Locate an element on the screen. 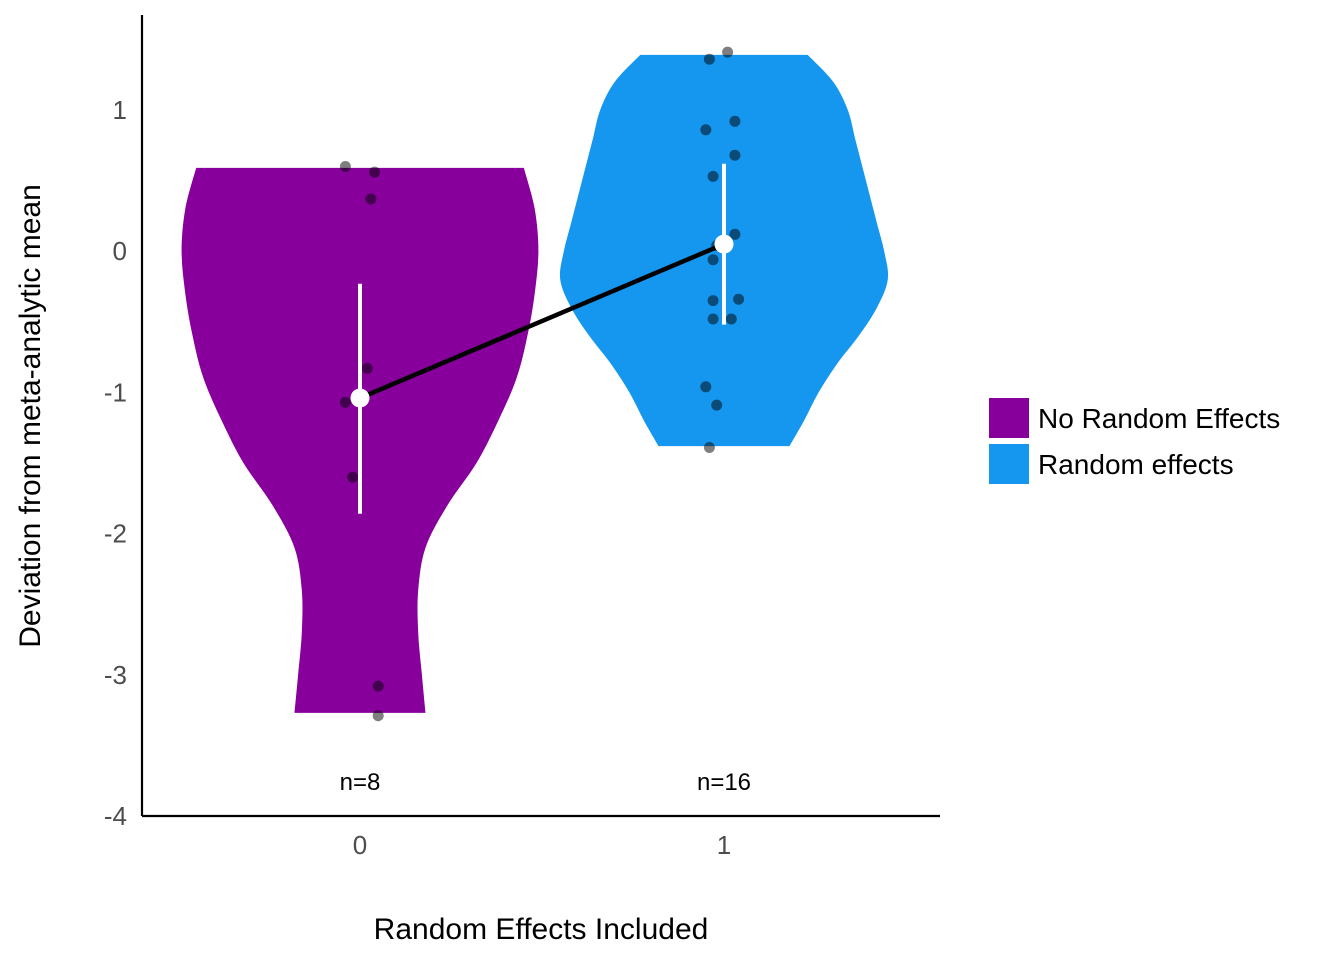  legend-label-0: No Random Effects is located at coordinates (1159, 418).